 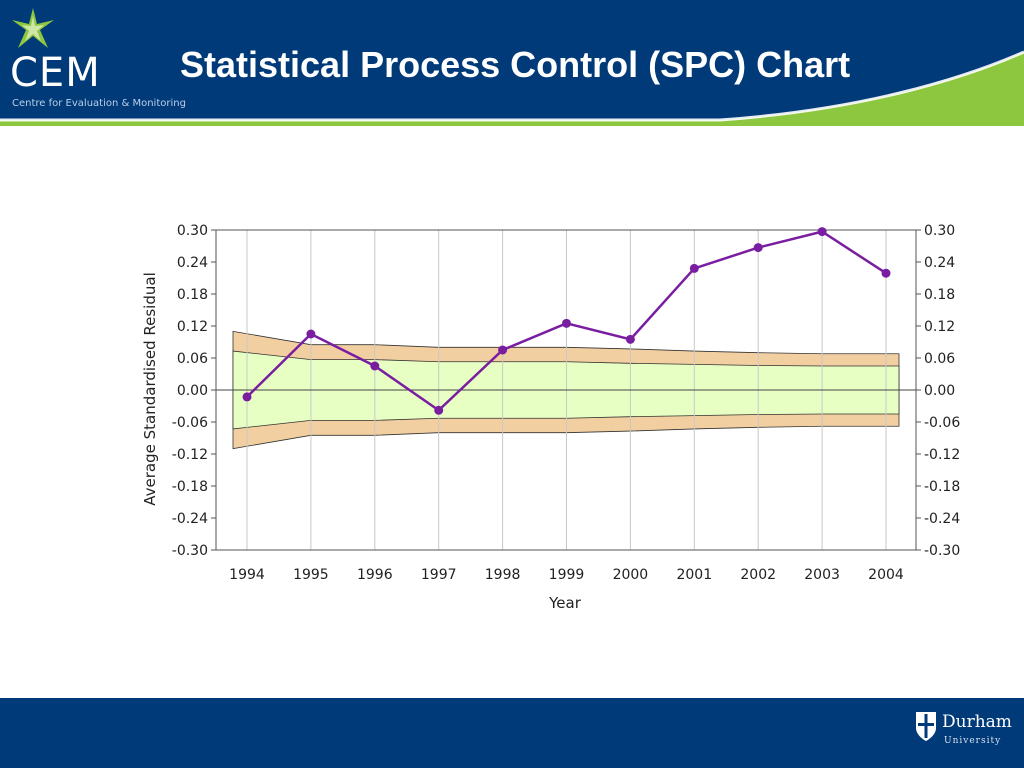 What do you see at coordinates (190, 423) in the screenshot?
I see `y-tick-label-left: -0.06` at bounding box center [190, 423].